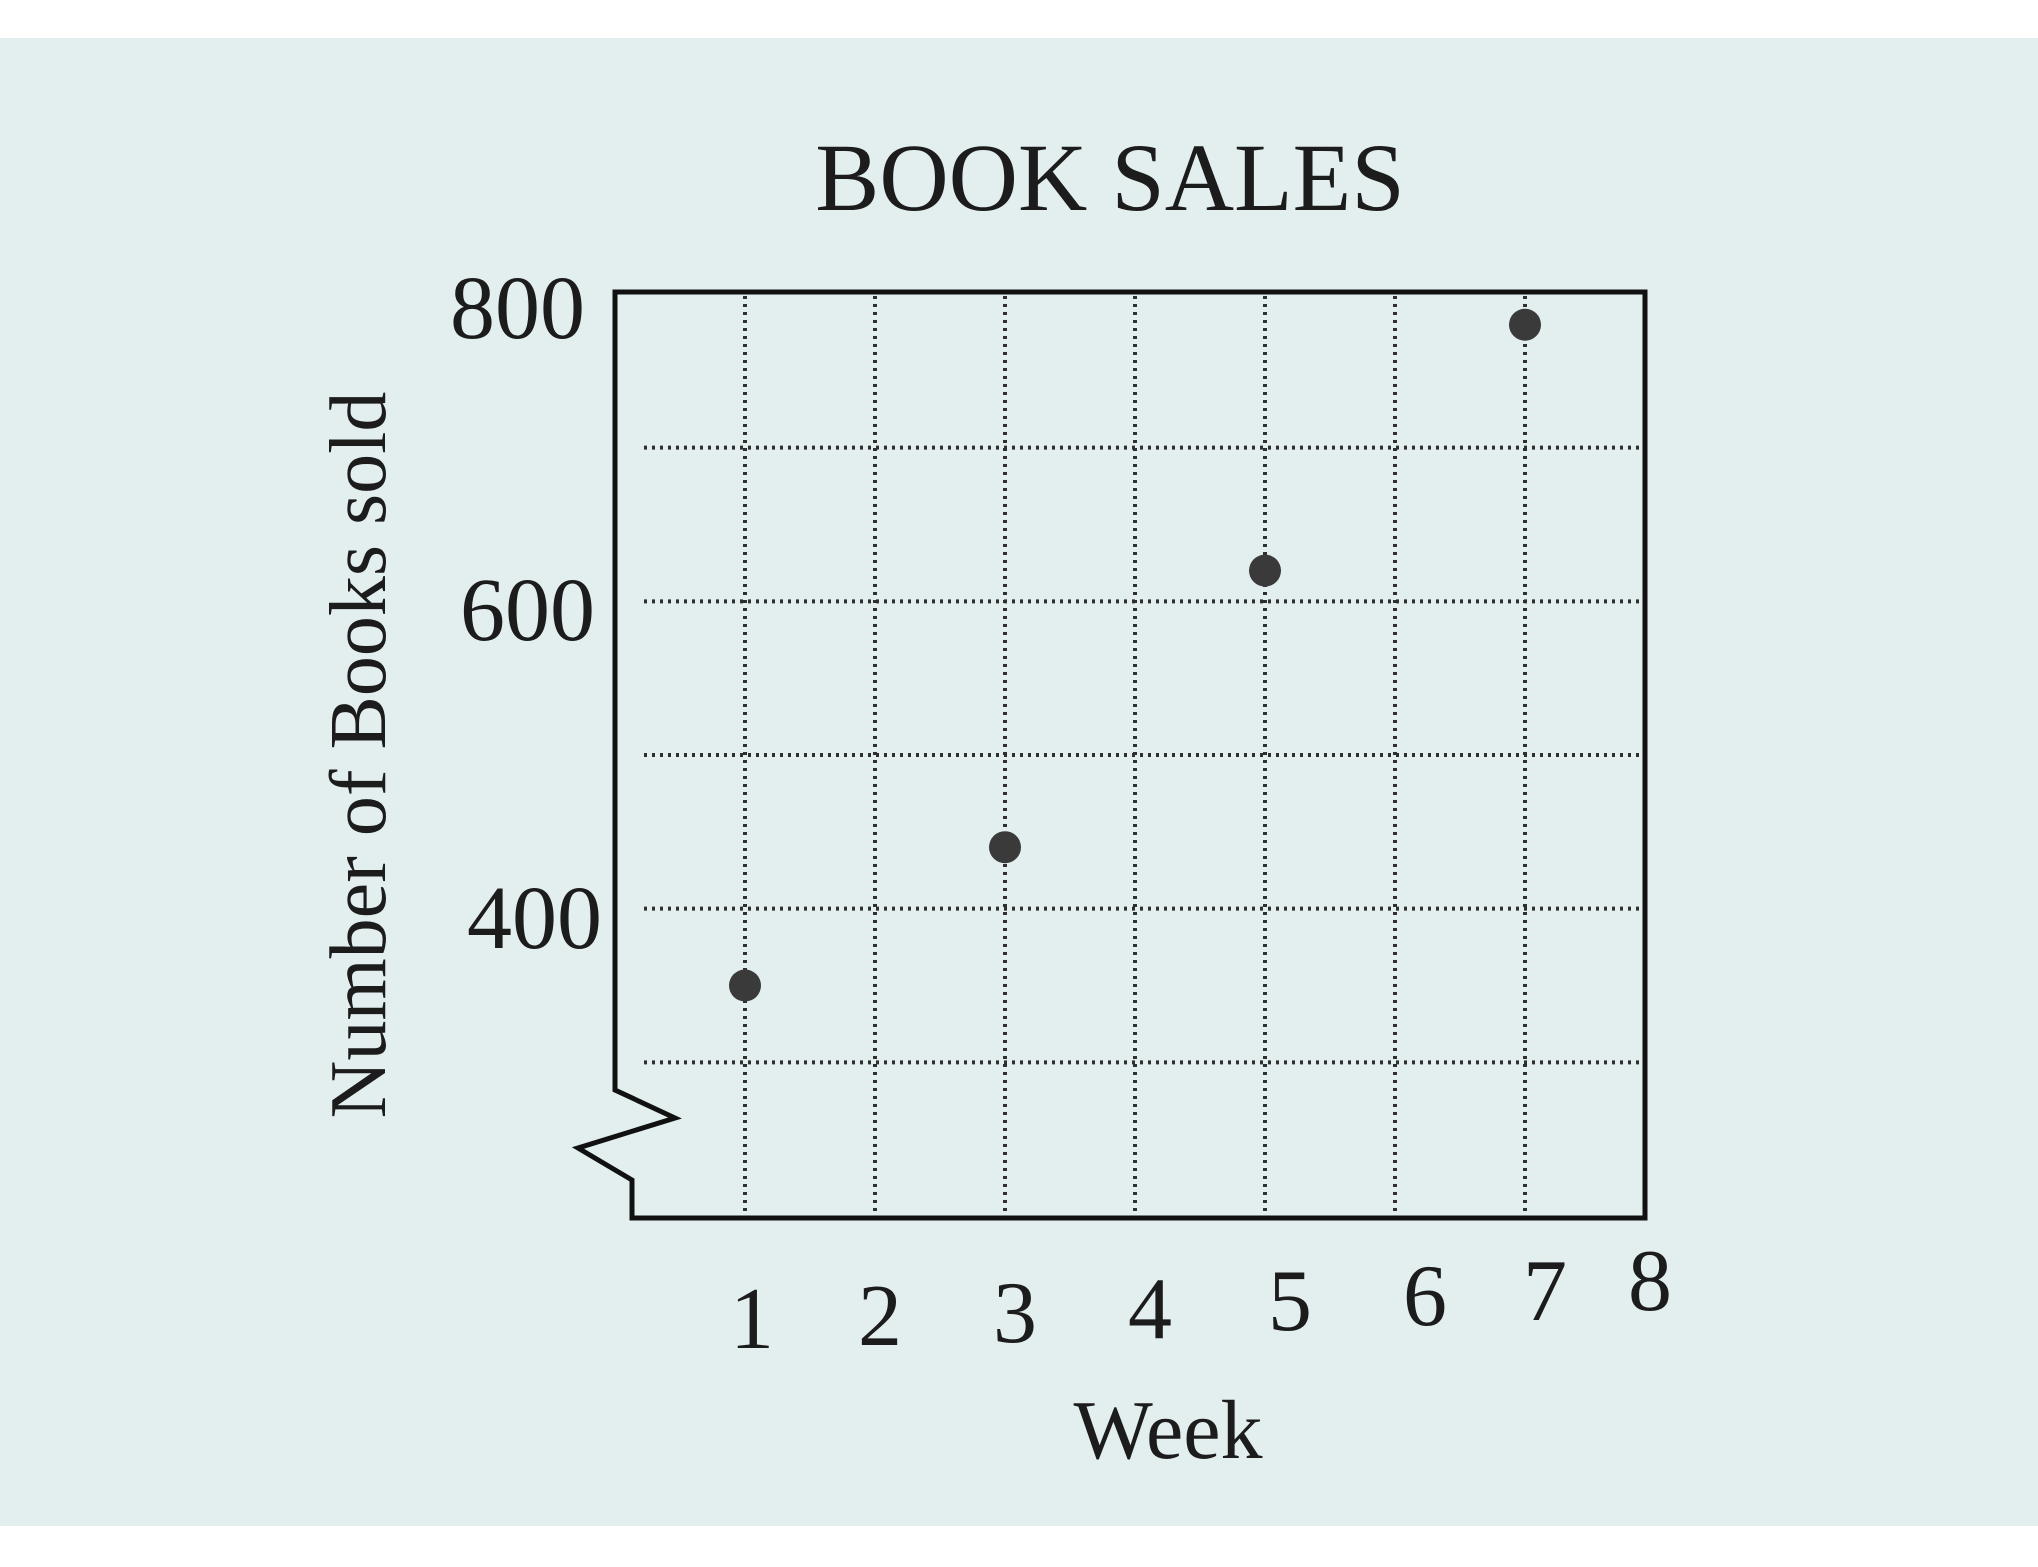 The height and width of the screenshot is (1567, 2038). I want to click on x-tick-label: 4, so click(1150, 1309).